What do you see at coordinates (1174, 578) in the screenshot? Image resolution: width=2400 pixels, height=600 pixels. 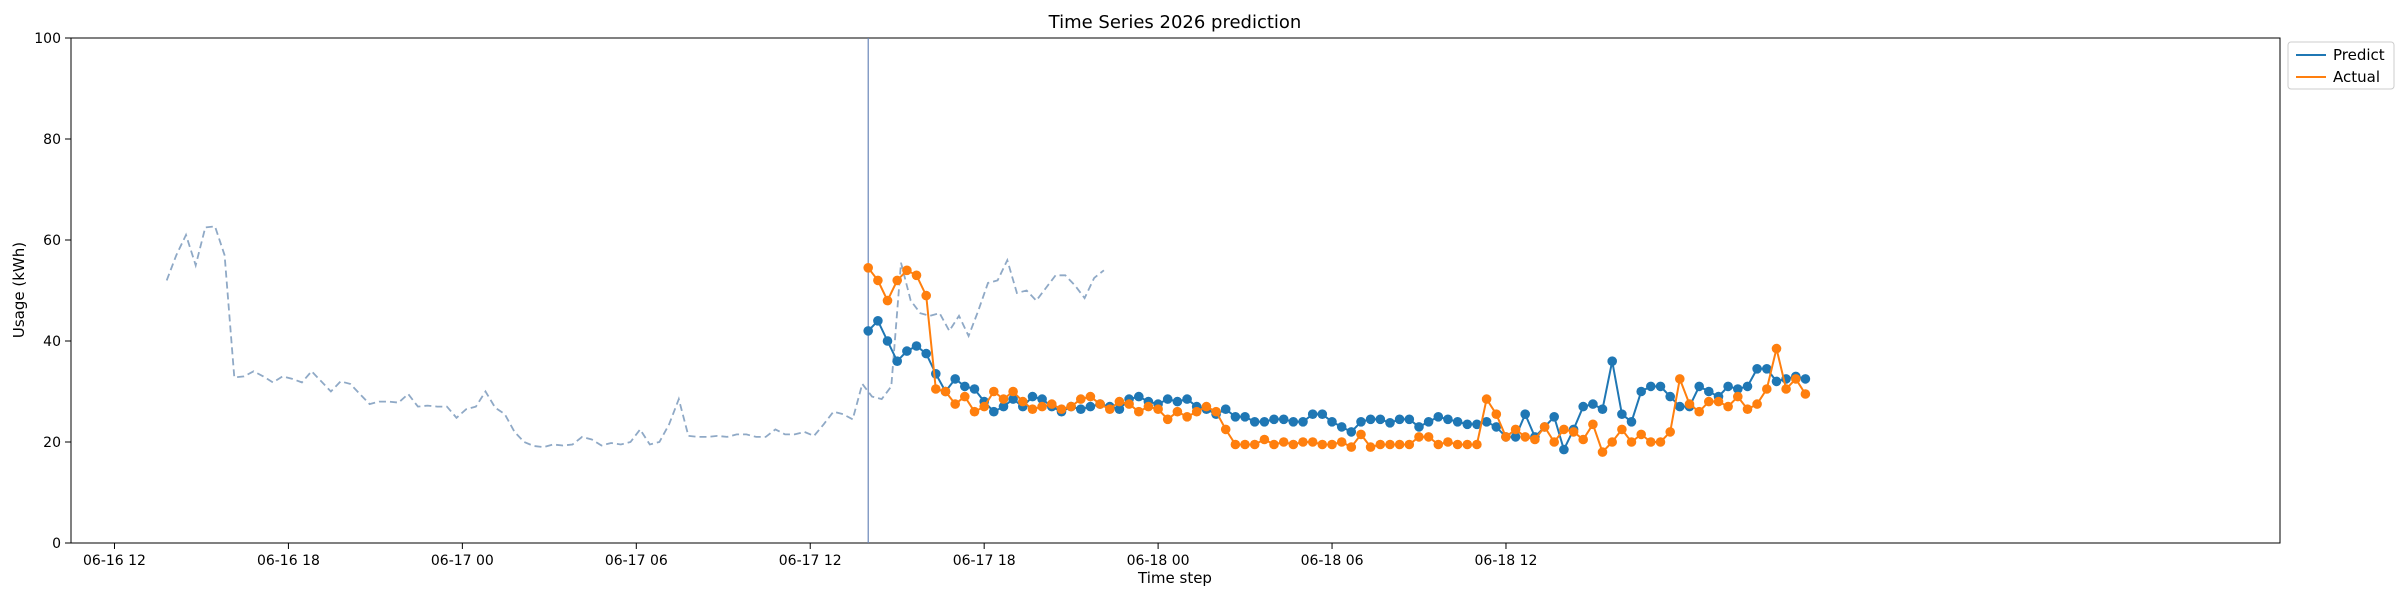 I see `x-axis-title: Time step` at bounding box center [1174, 578].